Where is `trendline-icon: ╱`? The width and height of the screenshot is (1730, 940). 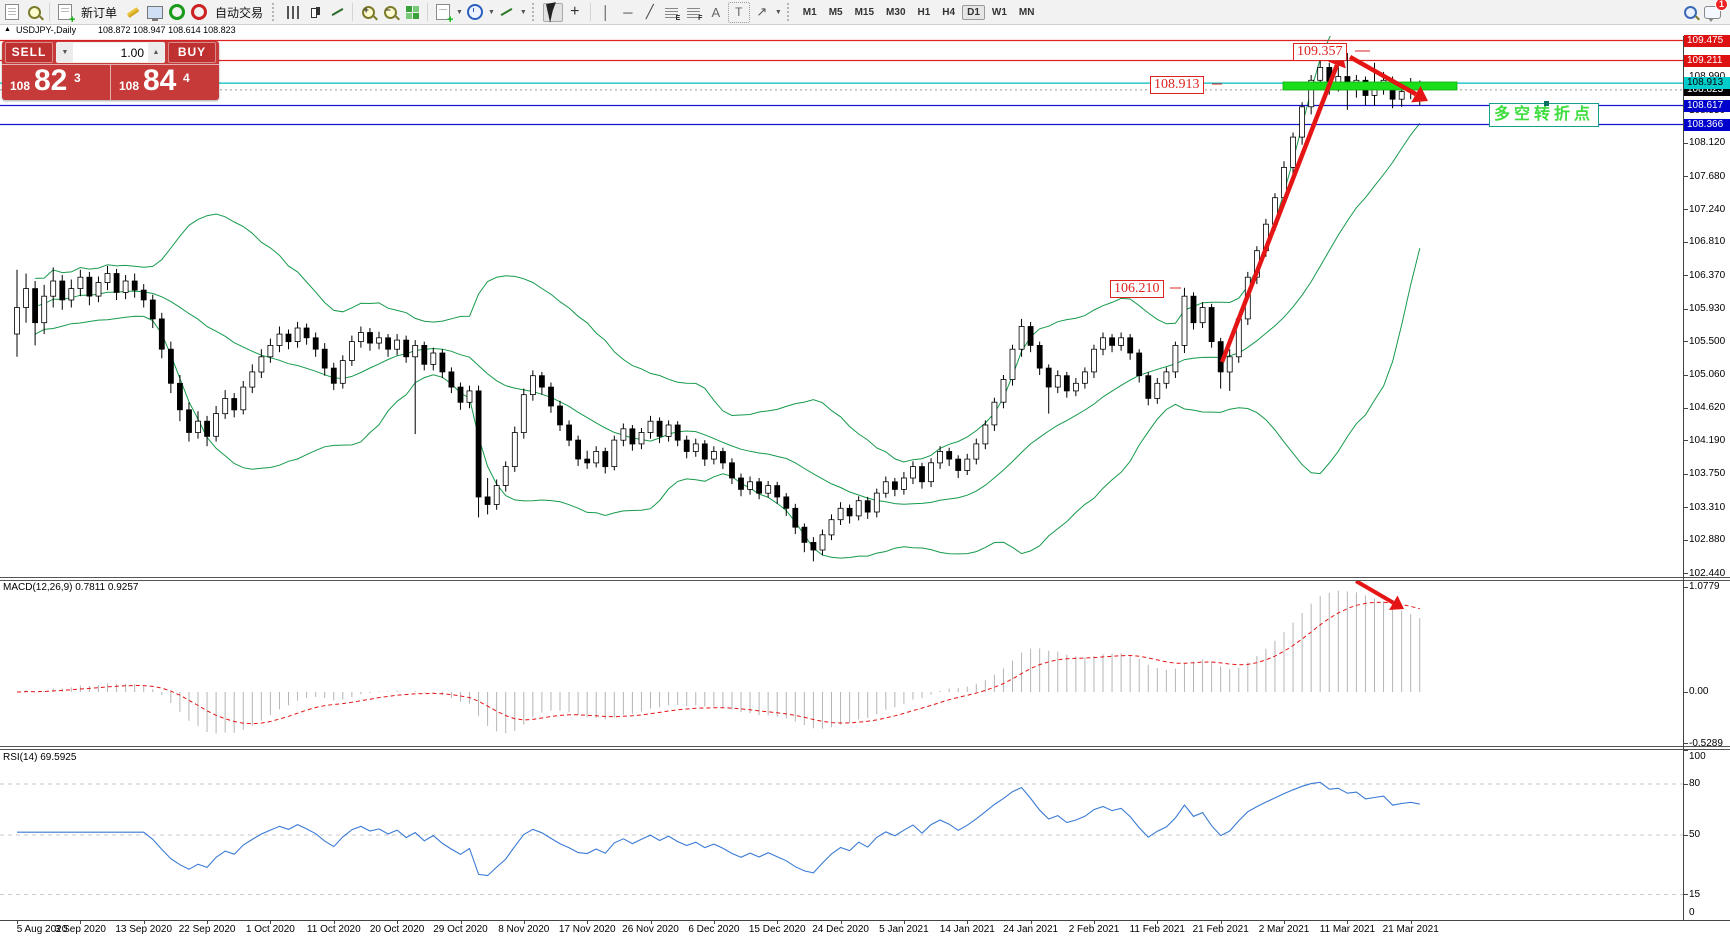 trendline-icon: ╱ is located at coordinates (649, 11).